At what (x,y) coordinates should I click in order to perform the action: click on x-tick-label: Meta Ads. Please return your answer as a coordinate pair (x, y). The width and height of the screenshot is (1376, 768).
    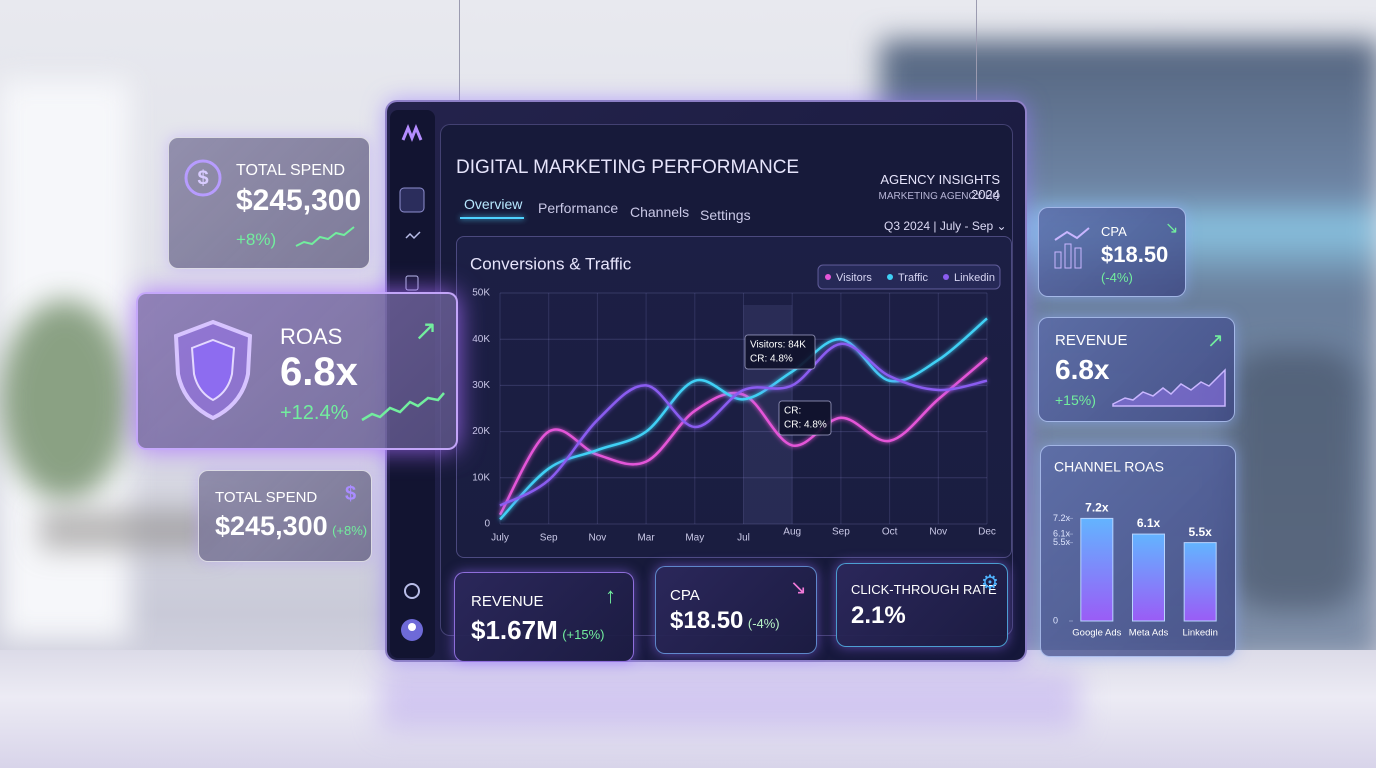
    Looking at the image, I should click on (1149, 633).